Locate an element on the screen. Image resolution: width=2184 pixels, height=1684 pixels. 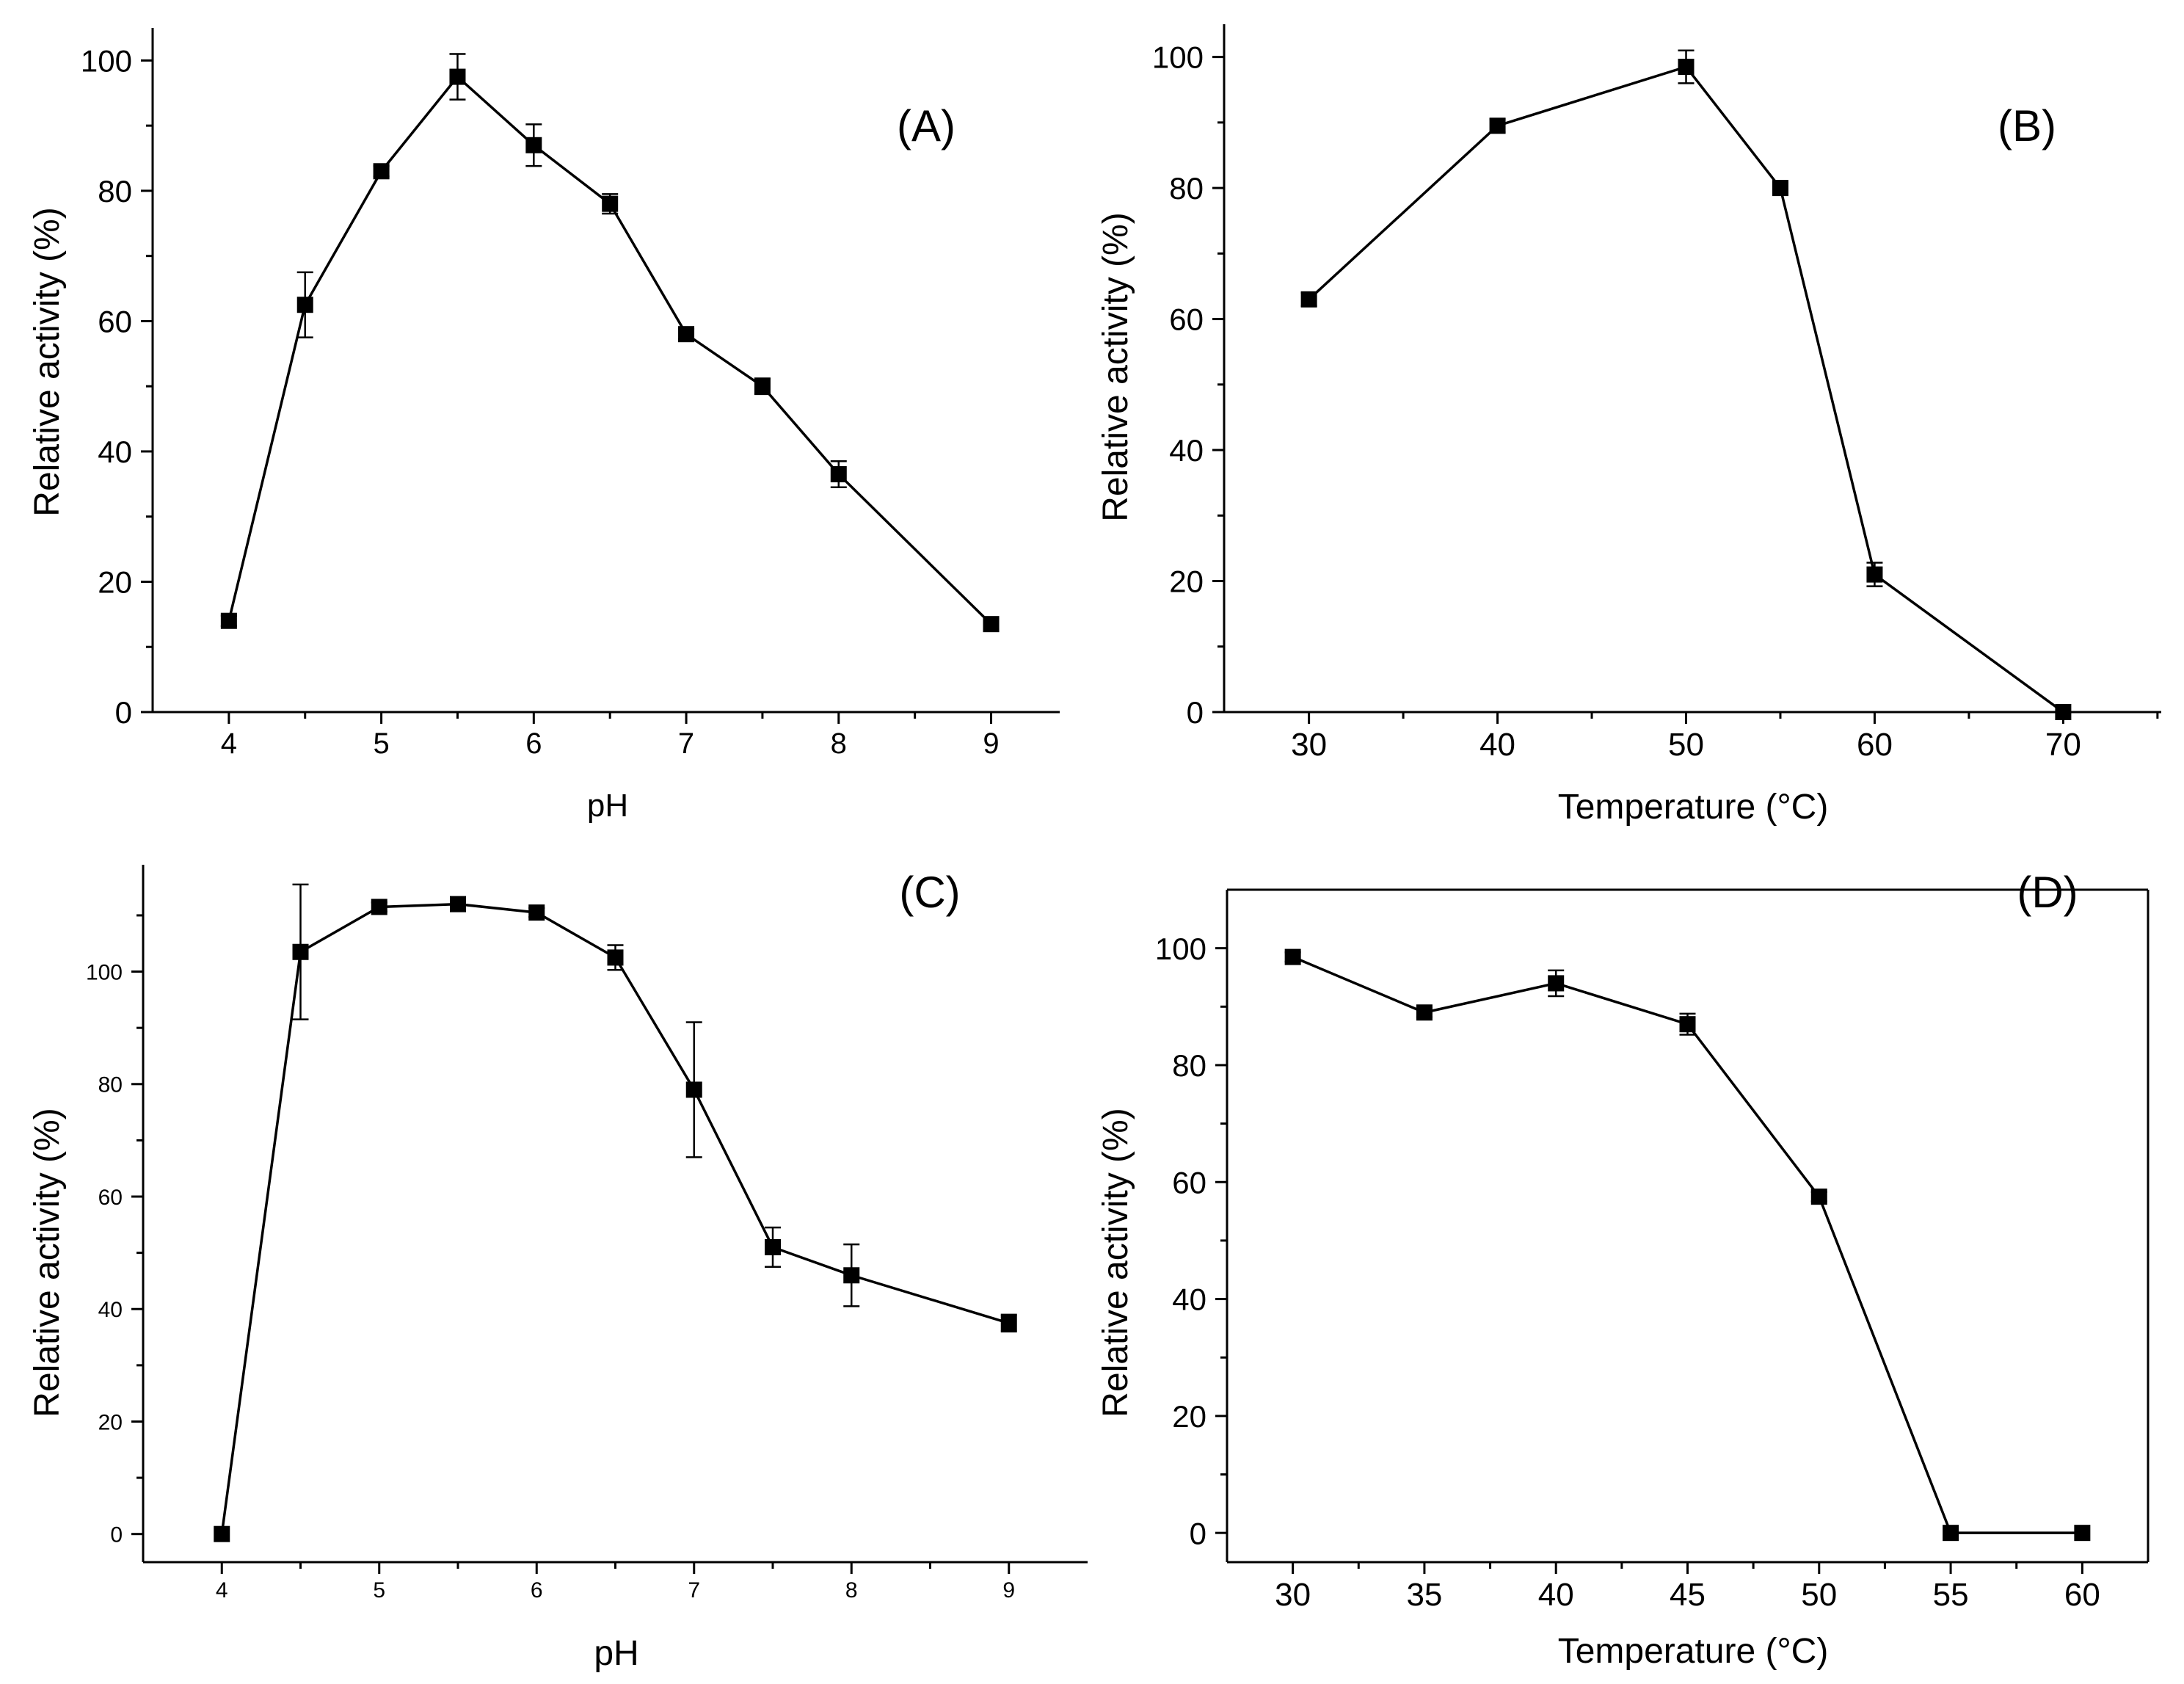
panel-c-y-tick-label: 60 is located at coordinates (111, 1198).